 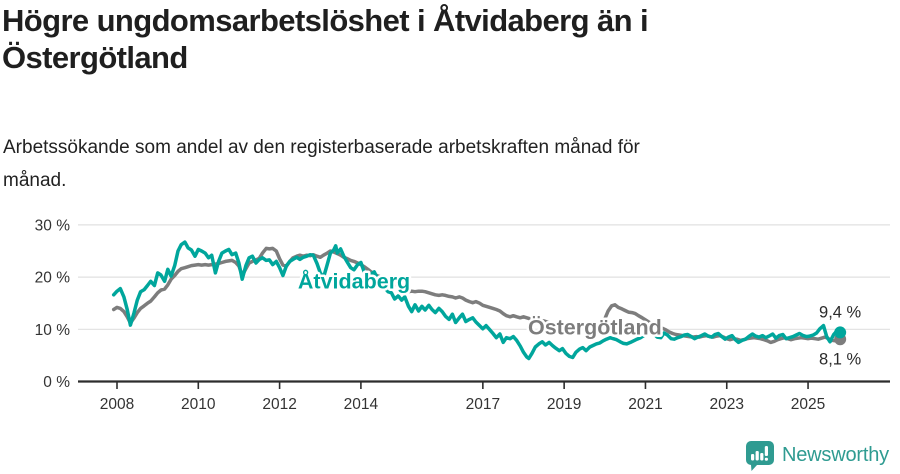 What do you see at coordinates (564, 404) in the screenshot?
I see `x-tick-label-2019: 2019` at bounding box center [564, 404].